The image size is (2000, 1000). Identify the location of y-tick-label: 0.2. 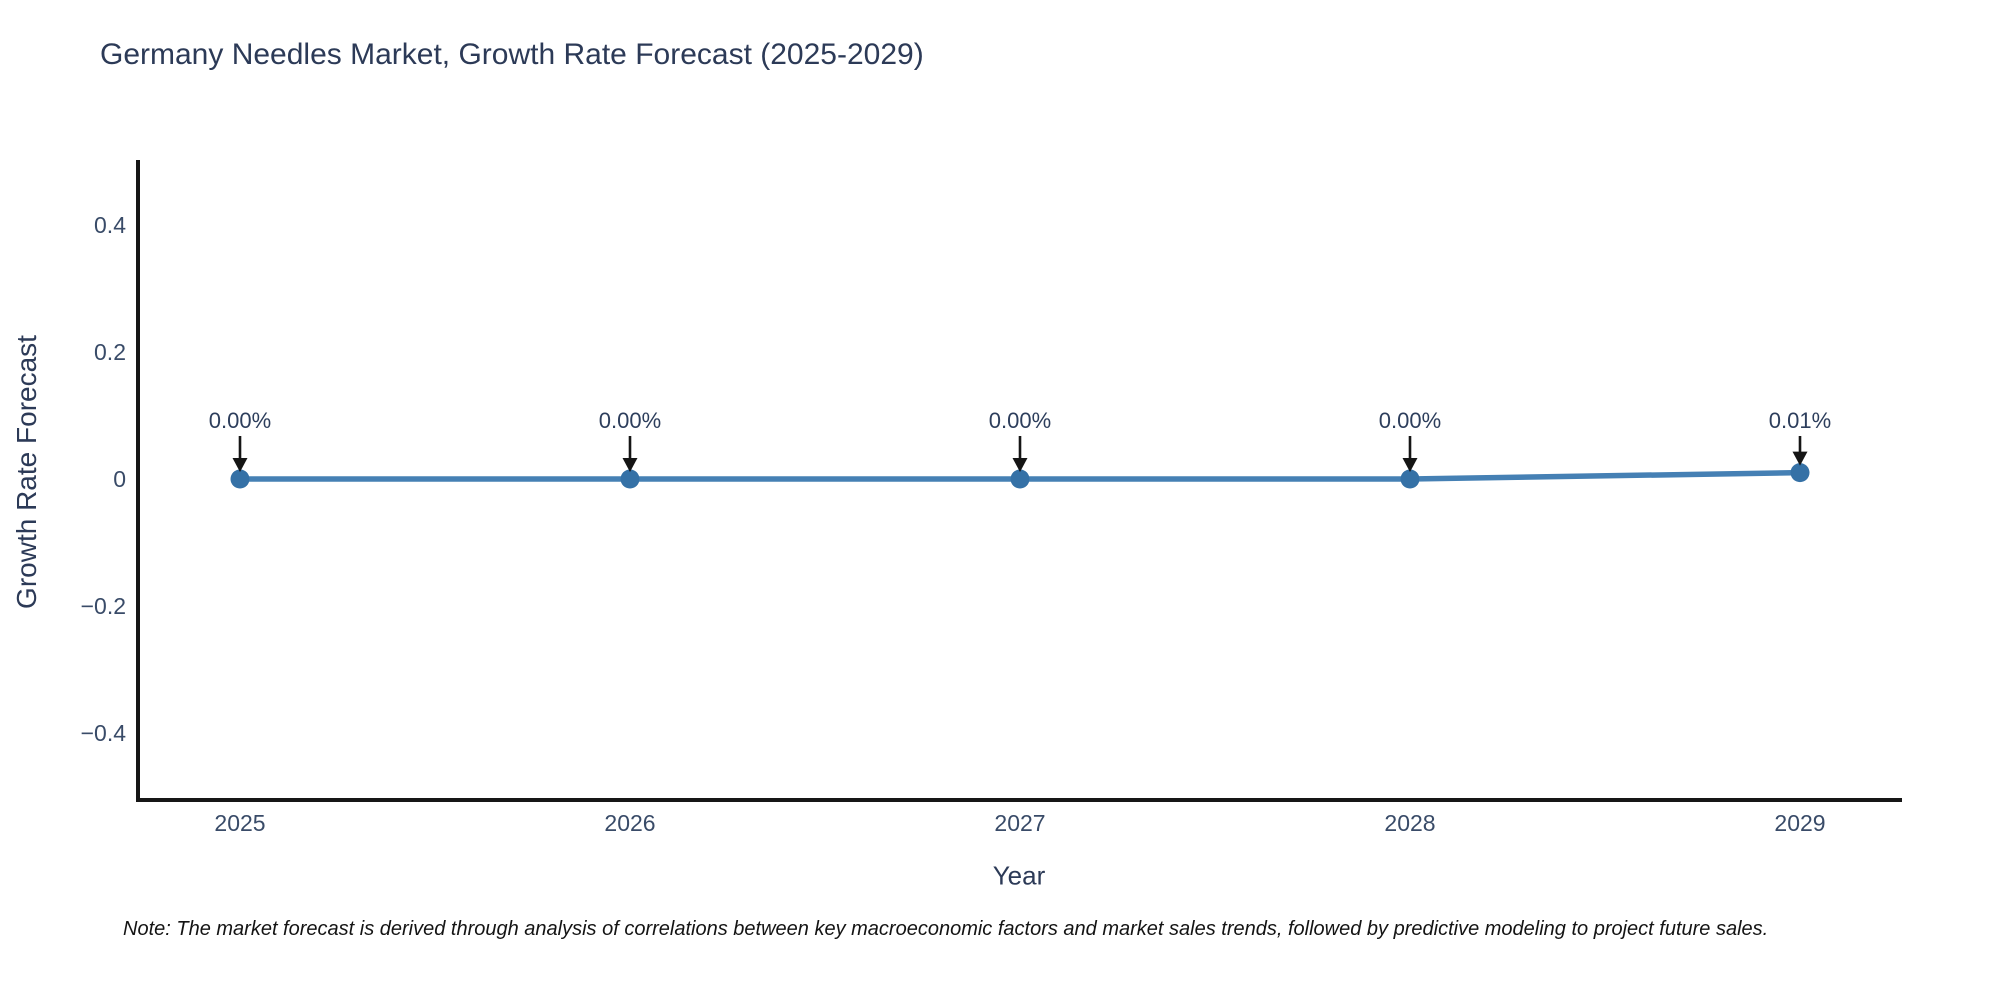
(110, 352).